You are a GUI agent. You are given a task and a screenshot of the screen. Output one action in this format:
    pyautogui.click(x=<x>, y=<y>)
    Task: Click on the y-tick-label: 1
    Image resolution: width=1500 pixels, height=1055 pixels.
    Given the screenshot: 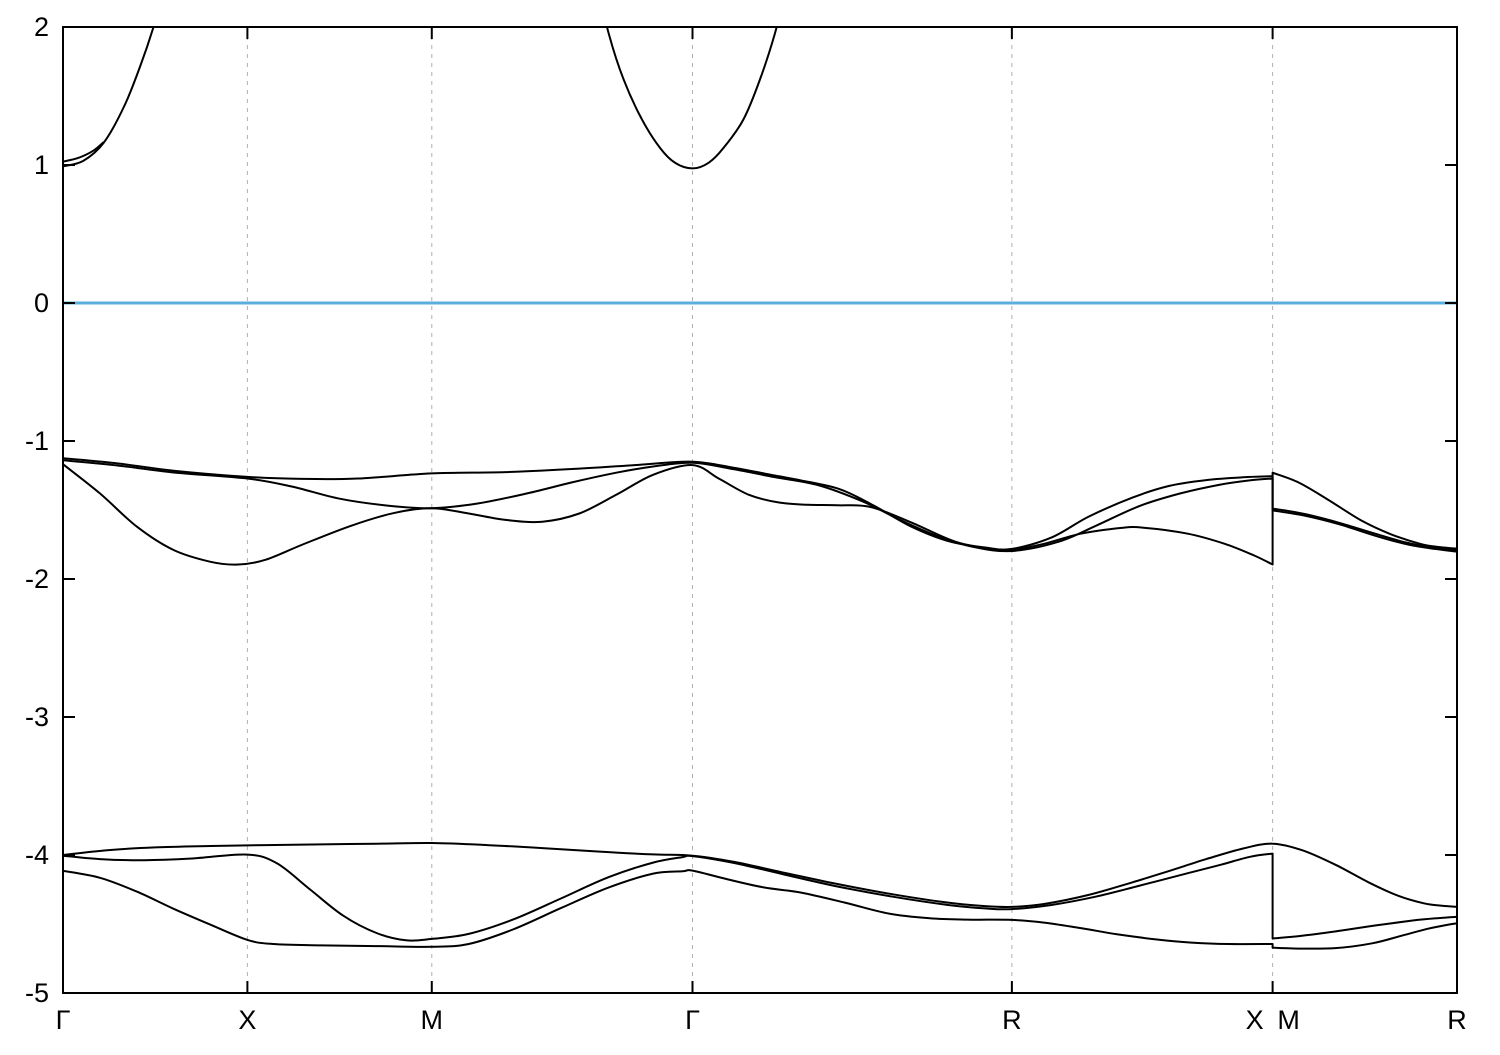 What is the action you would take?
    pyautogui.click(x=41, y=165)
    